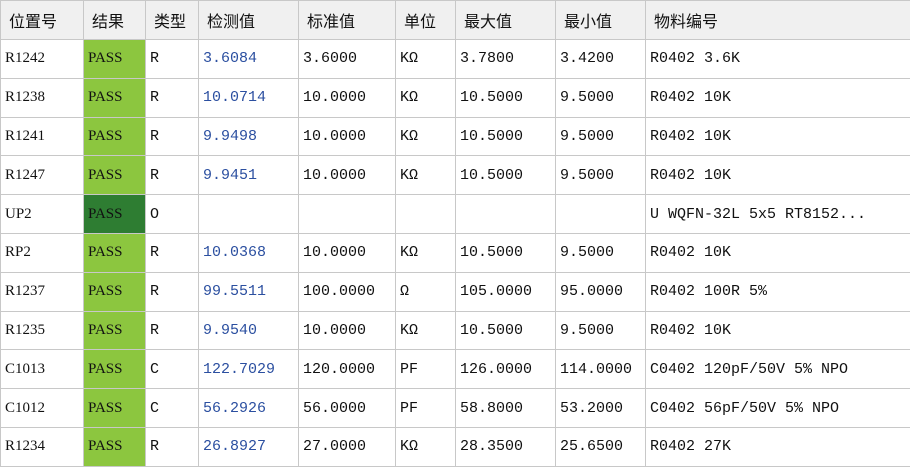 This screenshot has height=467, width=910. I want to click on cell-max: 28.3500, so click(506, 446).